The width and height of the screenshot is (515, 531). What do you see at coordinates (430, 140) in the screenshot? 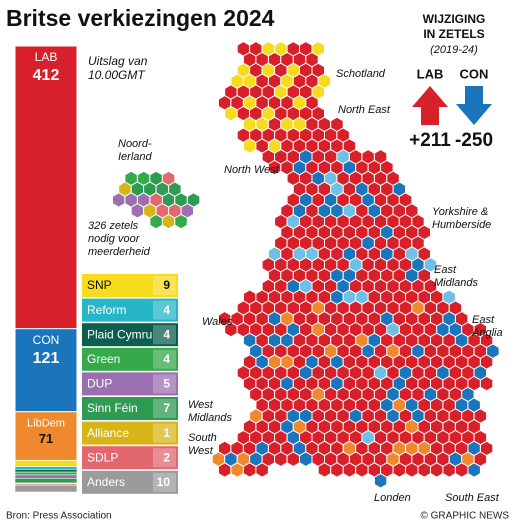
I see `change-value: +211` at bounding box center [430, 140].